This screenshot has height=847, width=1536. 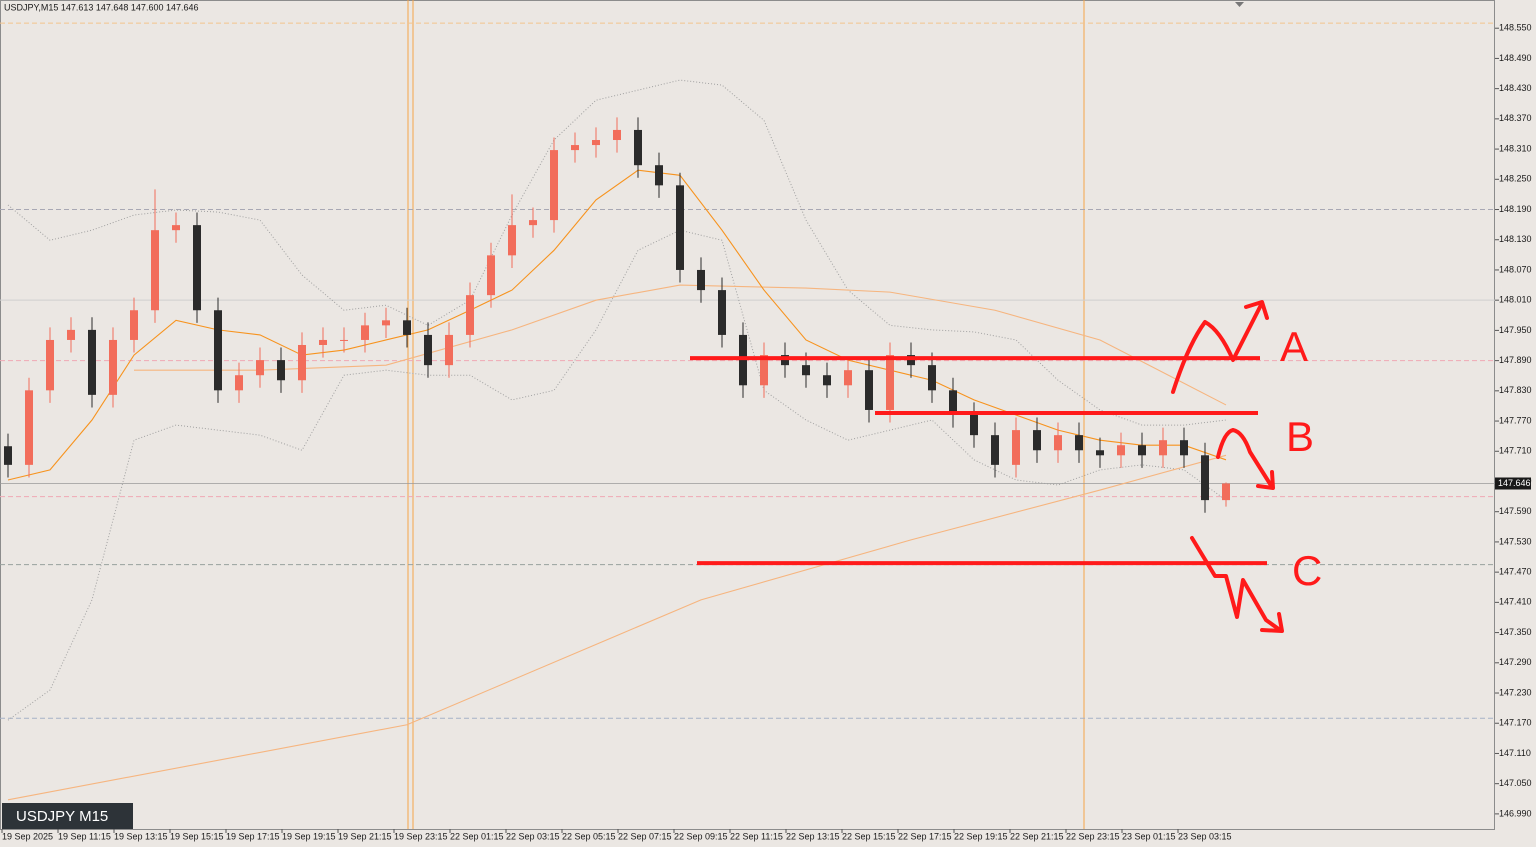 I want to click on y-tick-label: 148.250, so click(x=1515, y=179).